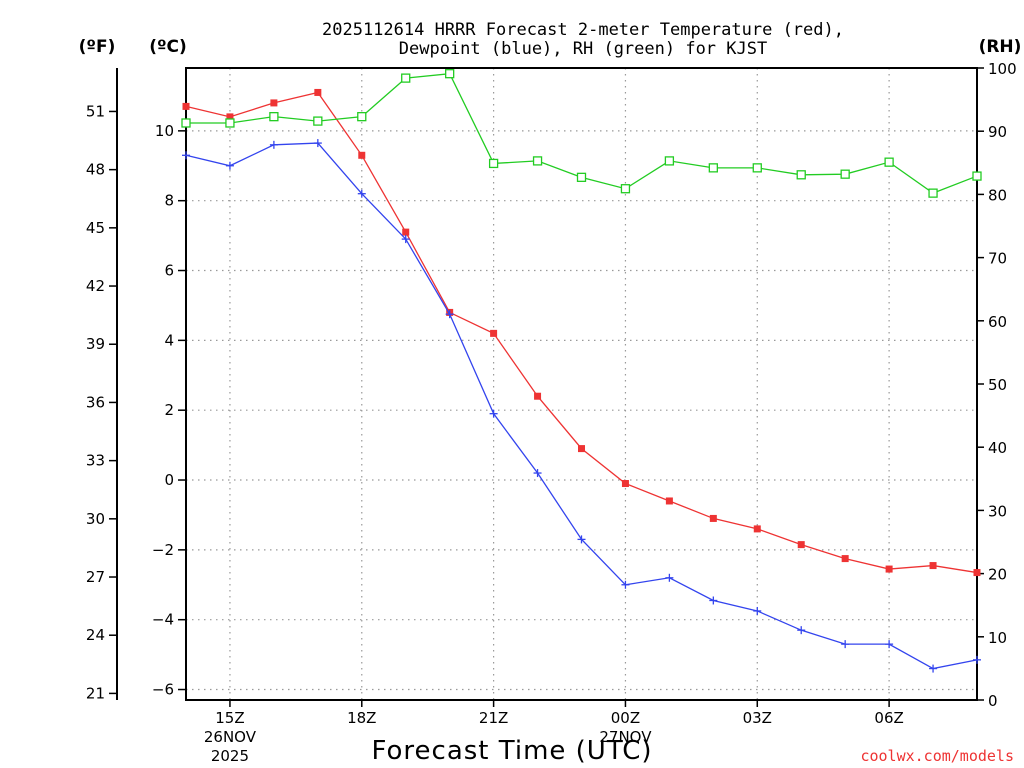  What do you see at coordinates (97, 47) in the screenshot?
I see `fahrenheit-unit-label: (ºF)` at bounding box center [97, 47].